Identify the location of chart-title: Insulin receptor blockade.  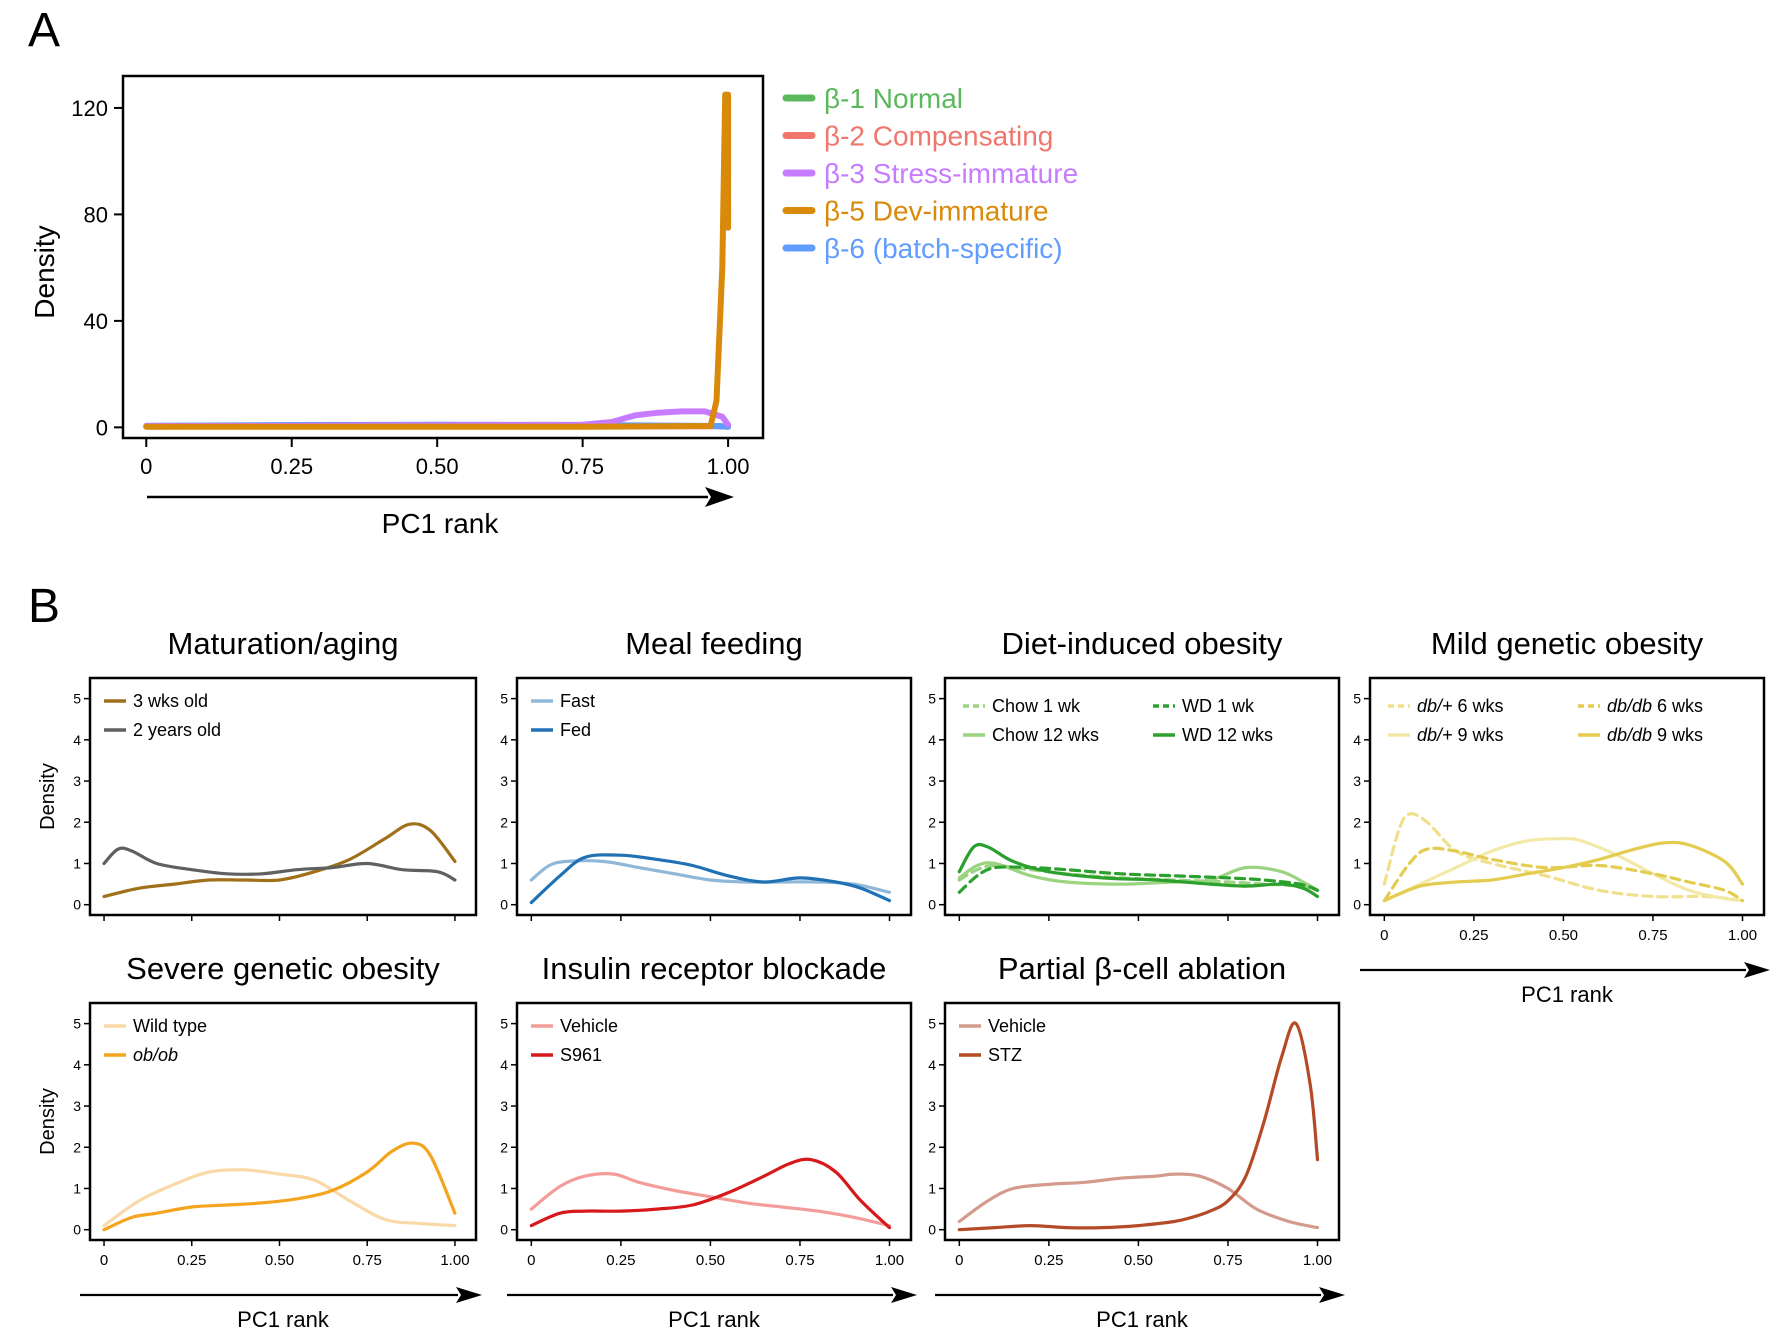
(714, 968).